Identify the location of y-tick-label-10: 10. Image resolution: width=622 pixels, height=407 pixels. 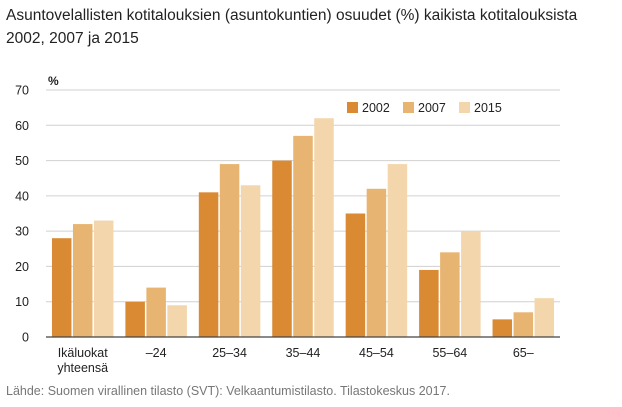
(22, 302).